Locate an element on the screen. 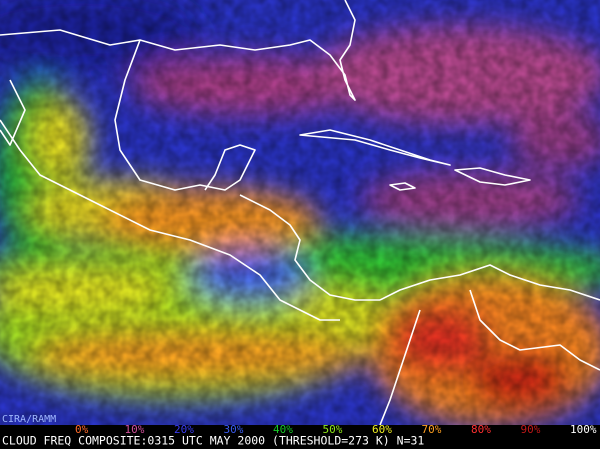 This screenshot has height=449, width=600. mexico-coast is located at coordinates (185, 115).